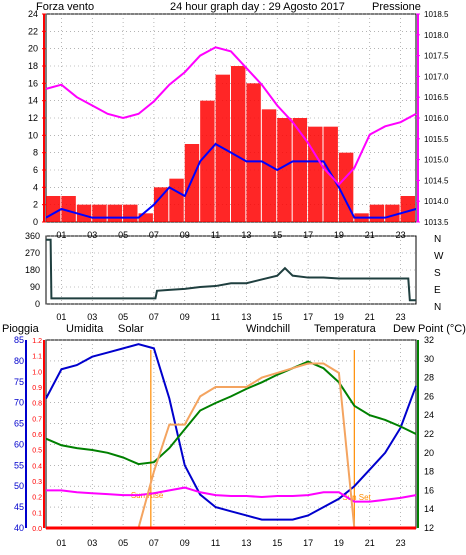  What do you see at coordinates (19, 465) in the screenshot?
I see `hum-tick-label: 55` at bounding box center [19, 465].